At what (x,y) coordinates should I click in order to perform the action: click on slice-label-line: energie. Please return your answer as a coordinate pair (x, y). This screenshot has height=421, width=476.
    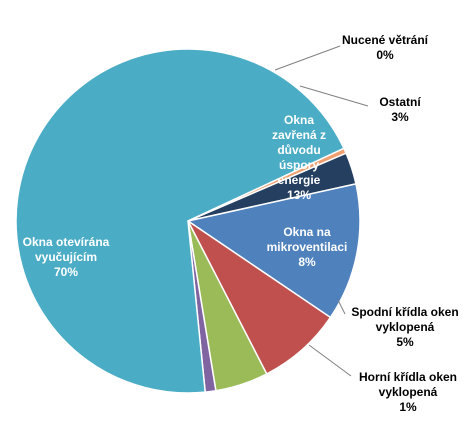
    Looking at the image, I should click on (299, 180).